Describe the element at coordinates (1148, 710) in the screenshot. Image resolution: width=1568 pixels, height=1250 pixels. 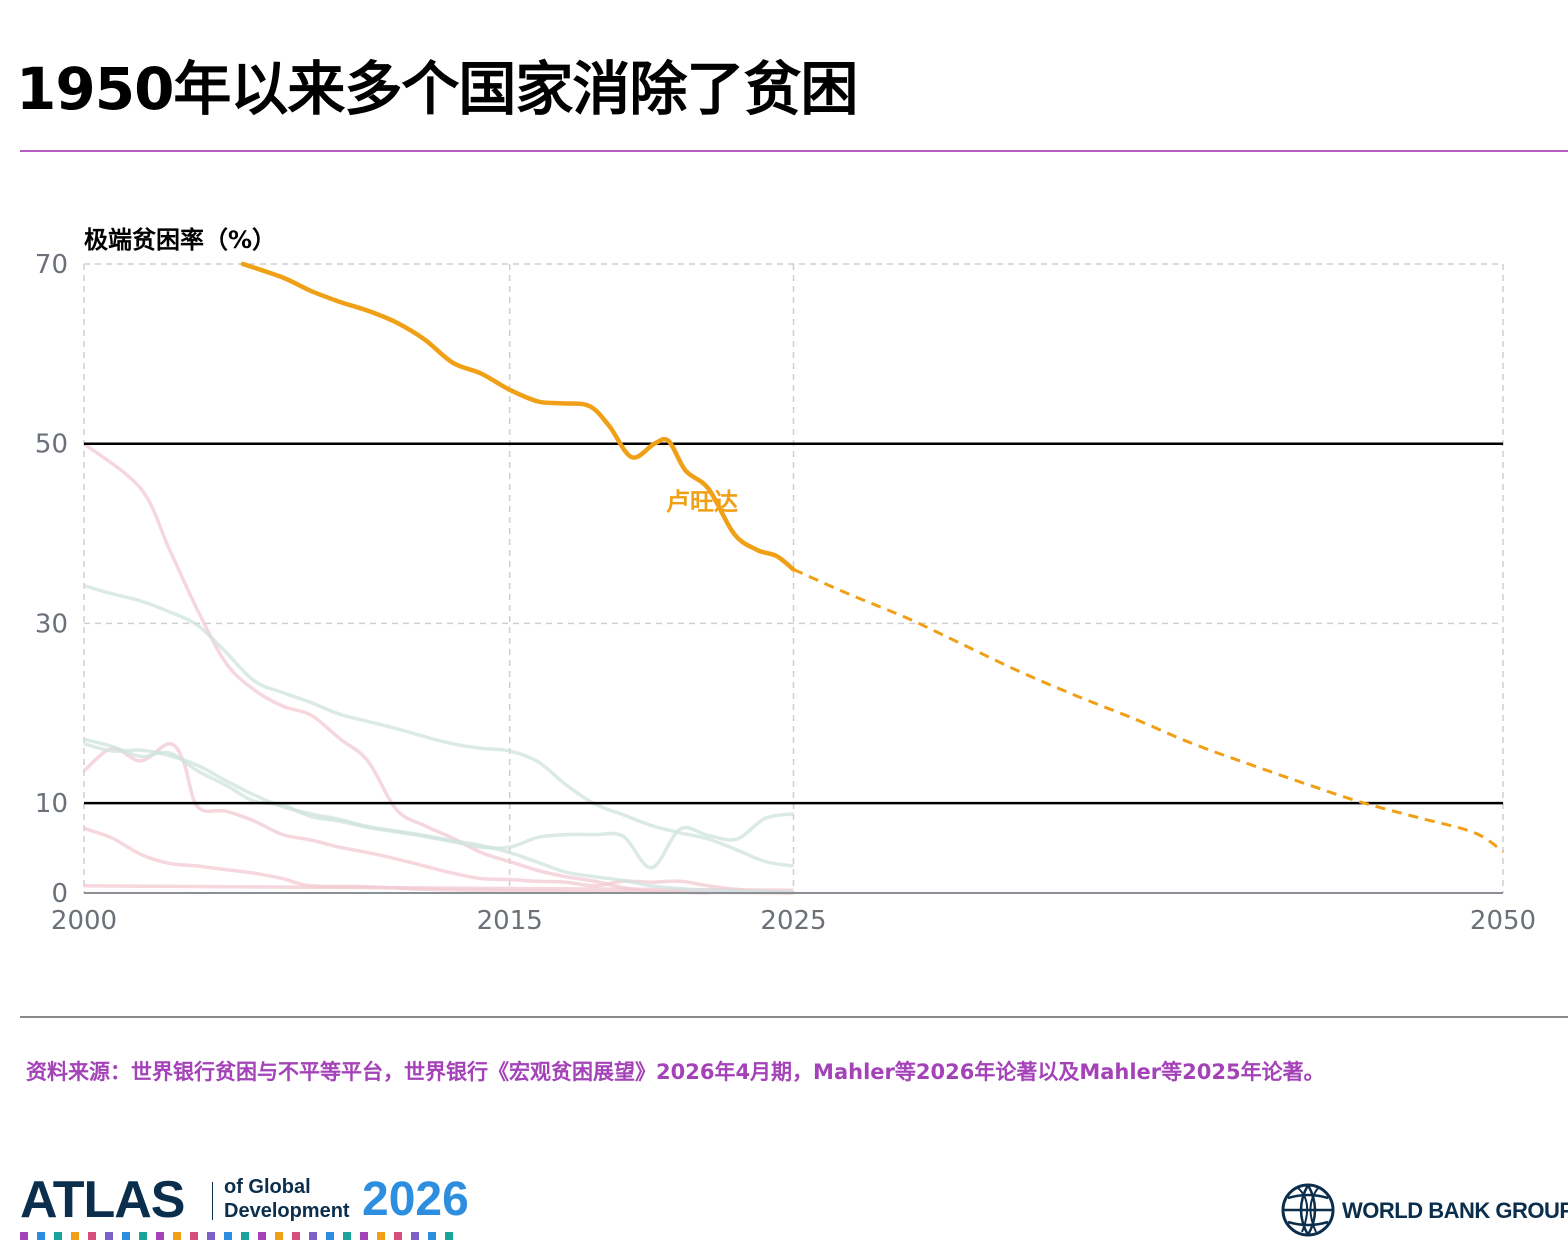
I see `rwanda-projected-line` at that location.